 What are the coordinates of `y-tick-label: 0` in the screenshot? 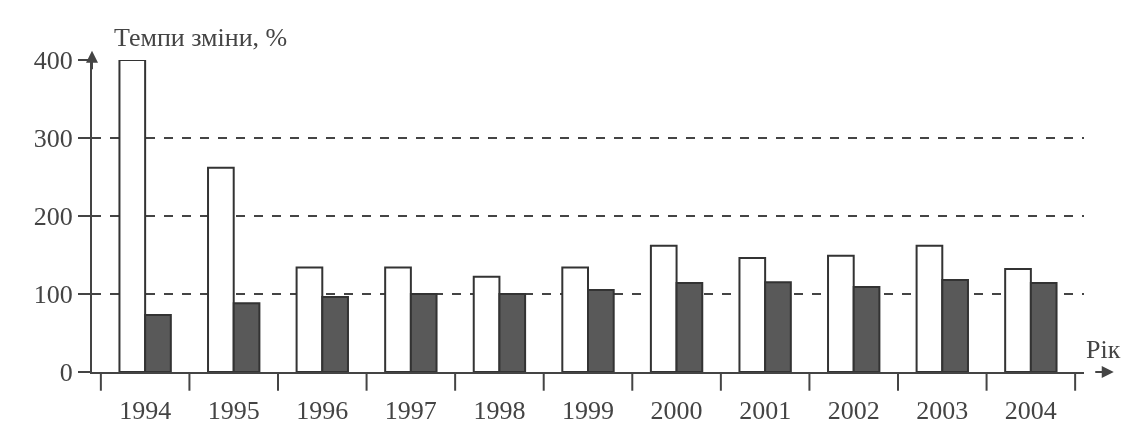 It's located at (66, 373).